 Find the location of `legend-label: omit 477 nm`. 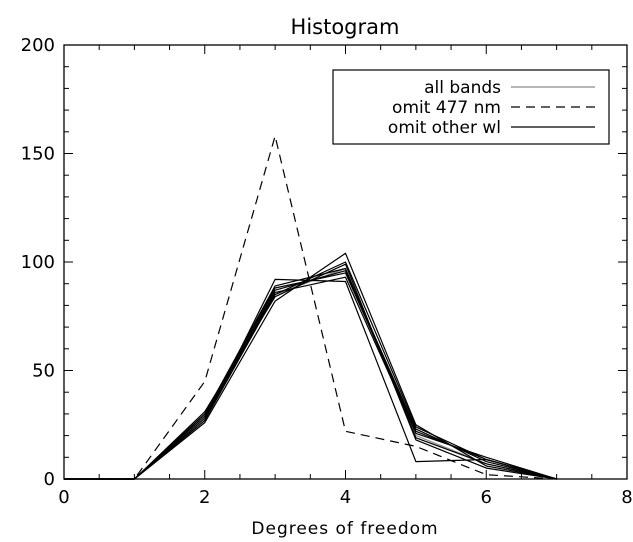

legend-label: omit 477 nm is located at coordinates (446, 108).